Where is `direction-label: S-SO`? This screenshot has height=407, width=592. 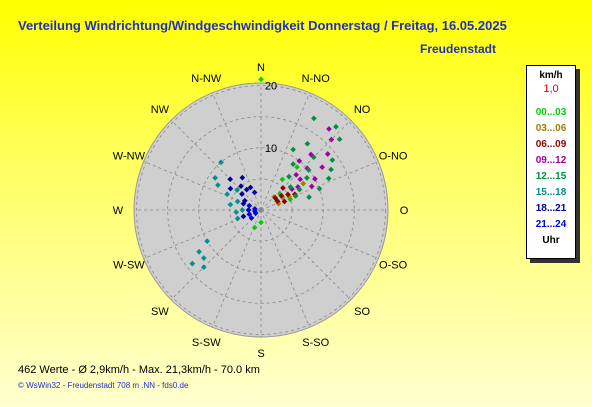 direction-label: S-SO is located at coordinates (315, 343).